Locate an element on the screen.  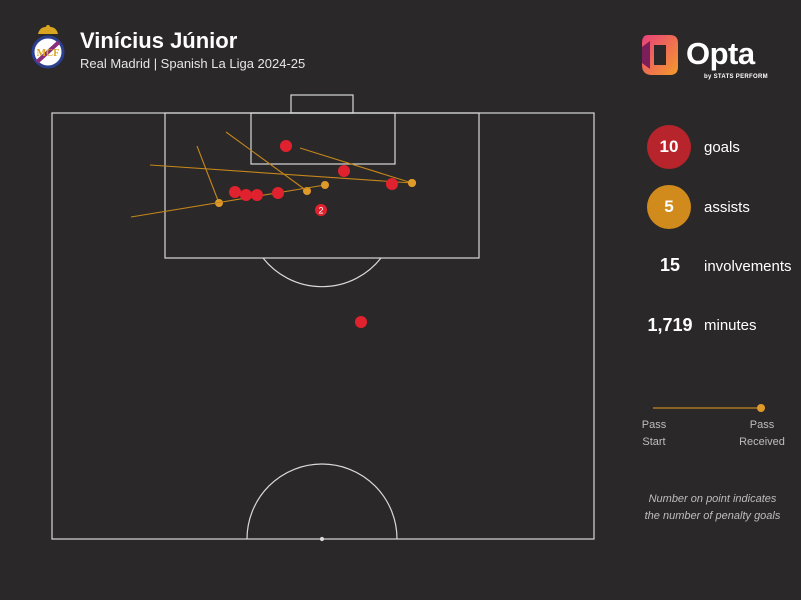
penalty-arc is located at coordinates (322, 272).